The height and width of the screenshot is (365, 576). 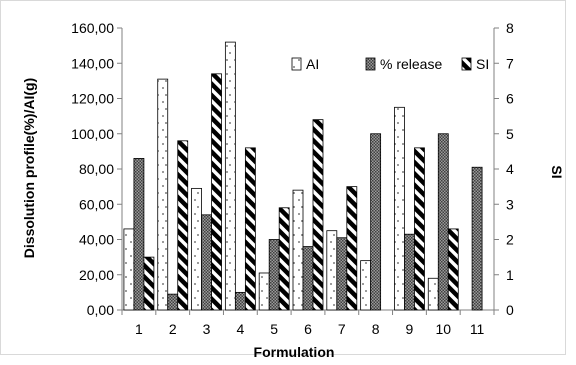 What do you see at coordinates (482, 64) in the screenshot?
I see `legend-label: SI` at bounding box center [482, 64].